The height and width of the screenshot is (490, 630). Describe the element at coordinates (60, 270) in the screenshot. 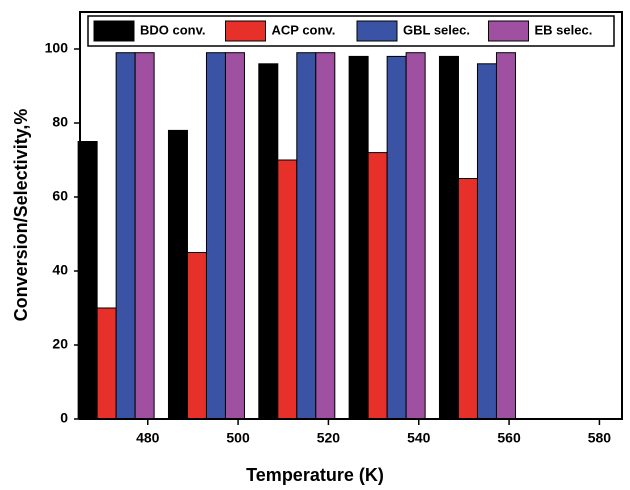

I see `y-tick-label: 40` at that location.